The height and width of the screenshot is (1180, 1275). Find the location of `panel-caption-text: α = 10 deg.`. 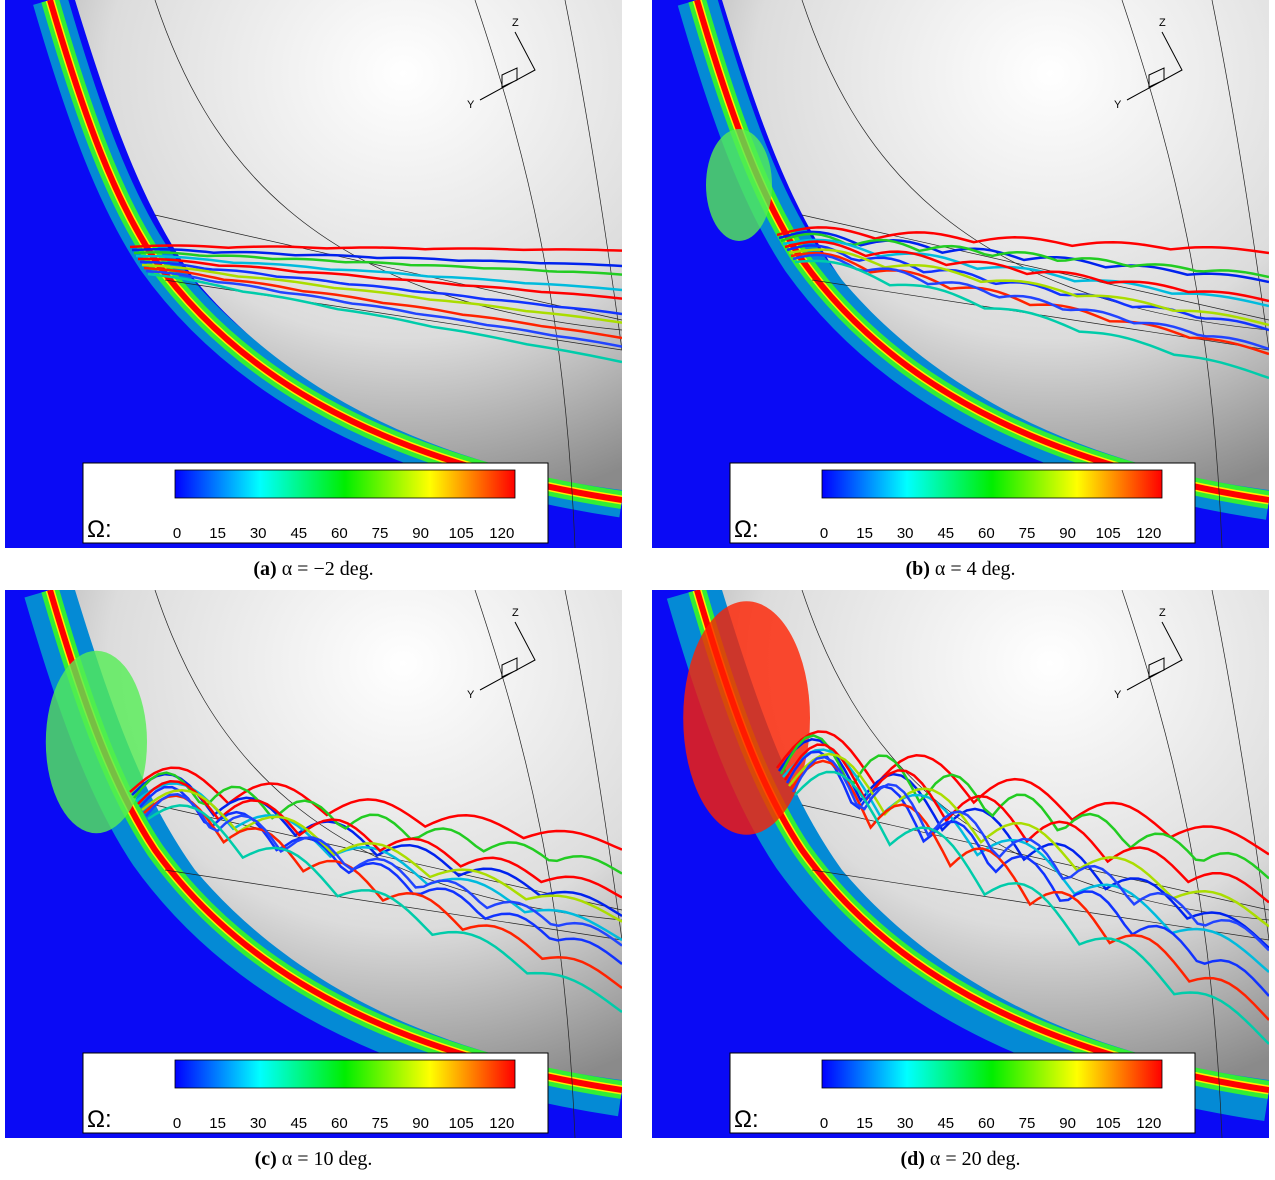

panel-caption-text: α = 10 deg. is located at coordinates (327, 1159).